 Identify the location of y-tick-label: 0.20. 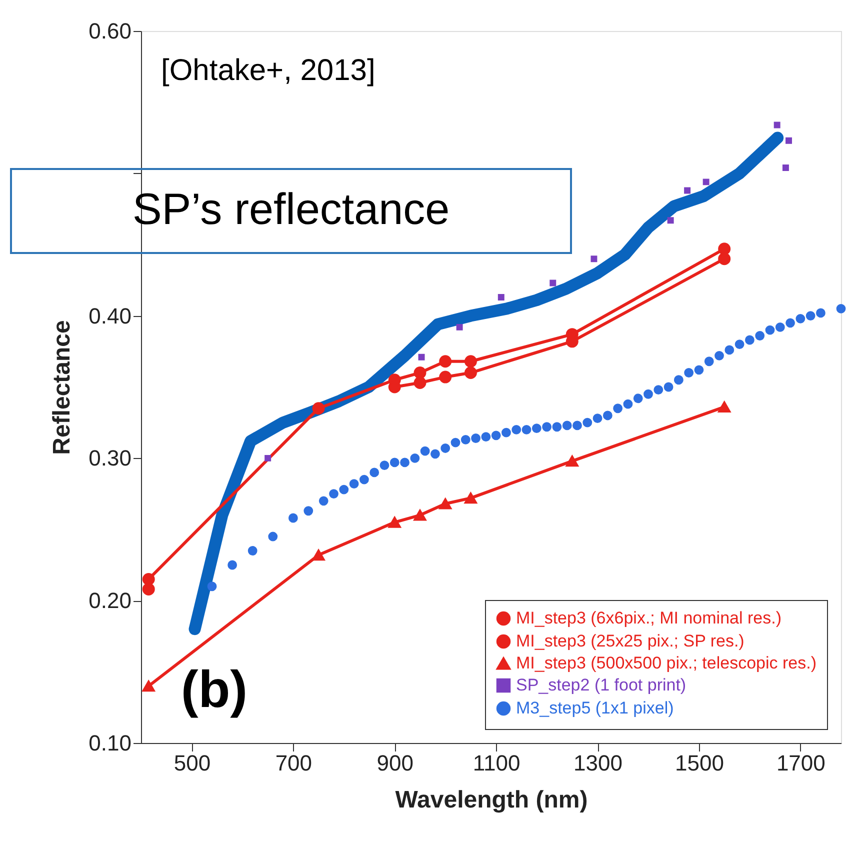
(110, 601).